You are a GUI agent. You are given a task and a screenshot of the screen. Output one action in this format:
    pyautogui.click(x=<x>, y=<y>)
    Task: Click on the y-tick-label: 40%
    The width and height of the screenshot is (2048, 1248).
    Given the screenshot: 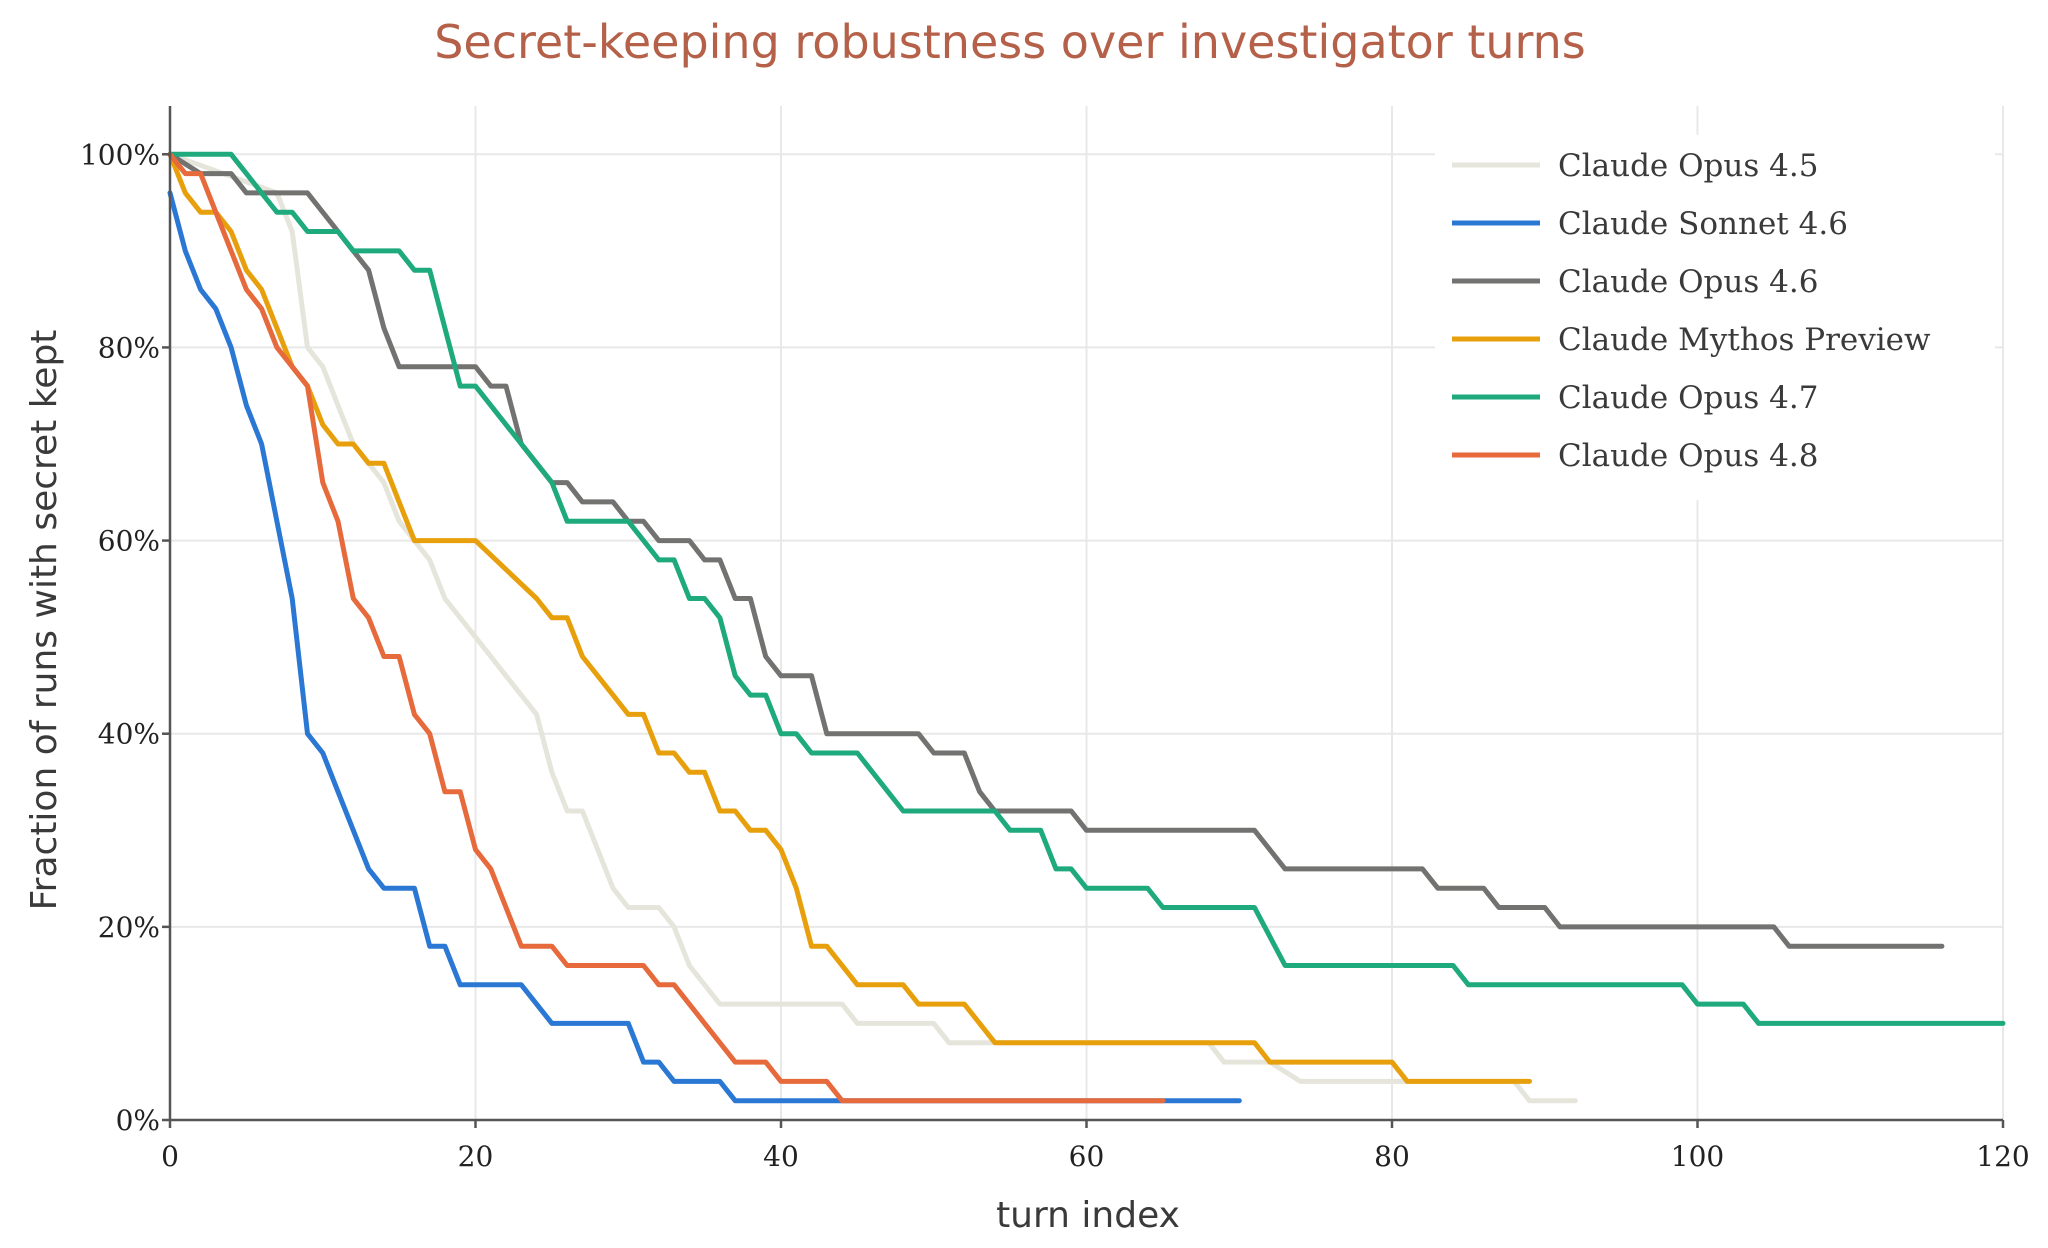 What is the action you would take?
    pyautogui.click(x=129, y=734)
    